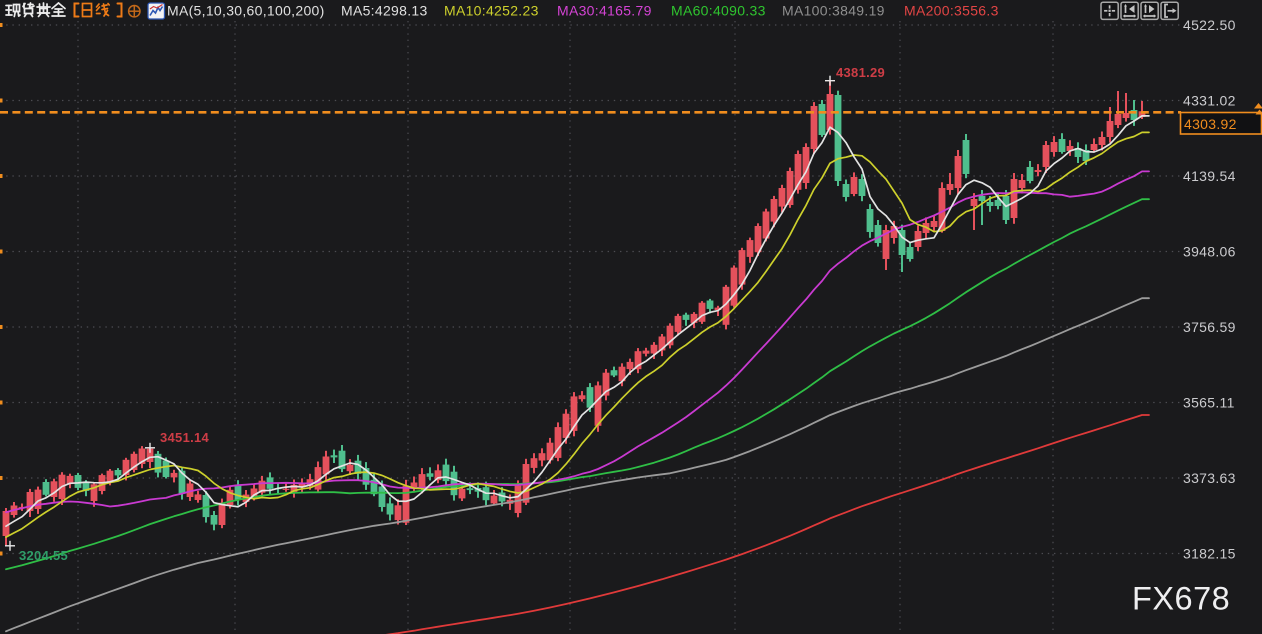 The image size is (1262, 634). What do you see at coordinates (384, 11) in the screenshot?
I see `svg-text: MA5:4298.13` at bounding box center [384, 11].